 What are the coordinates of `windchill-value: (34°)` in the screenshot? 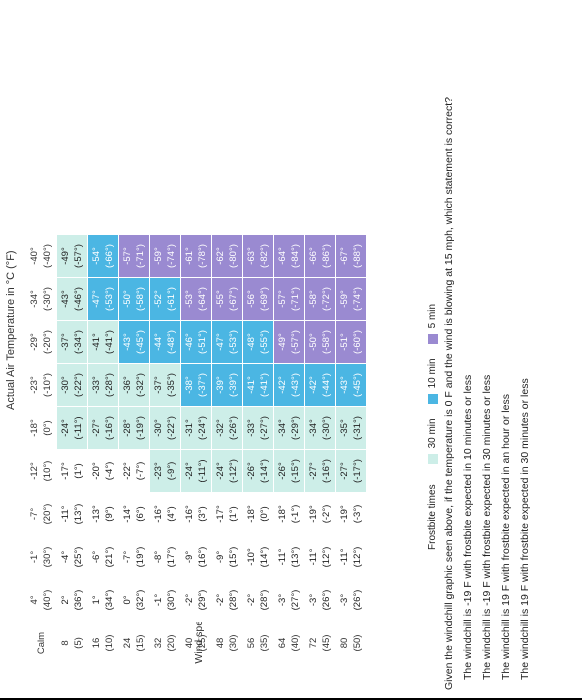 It's located at (109, 600).